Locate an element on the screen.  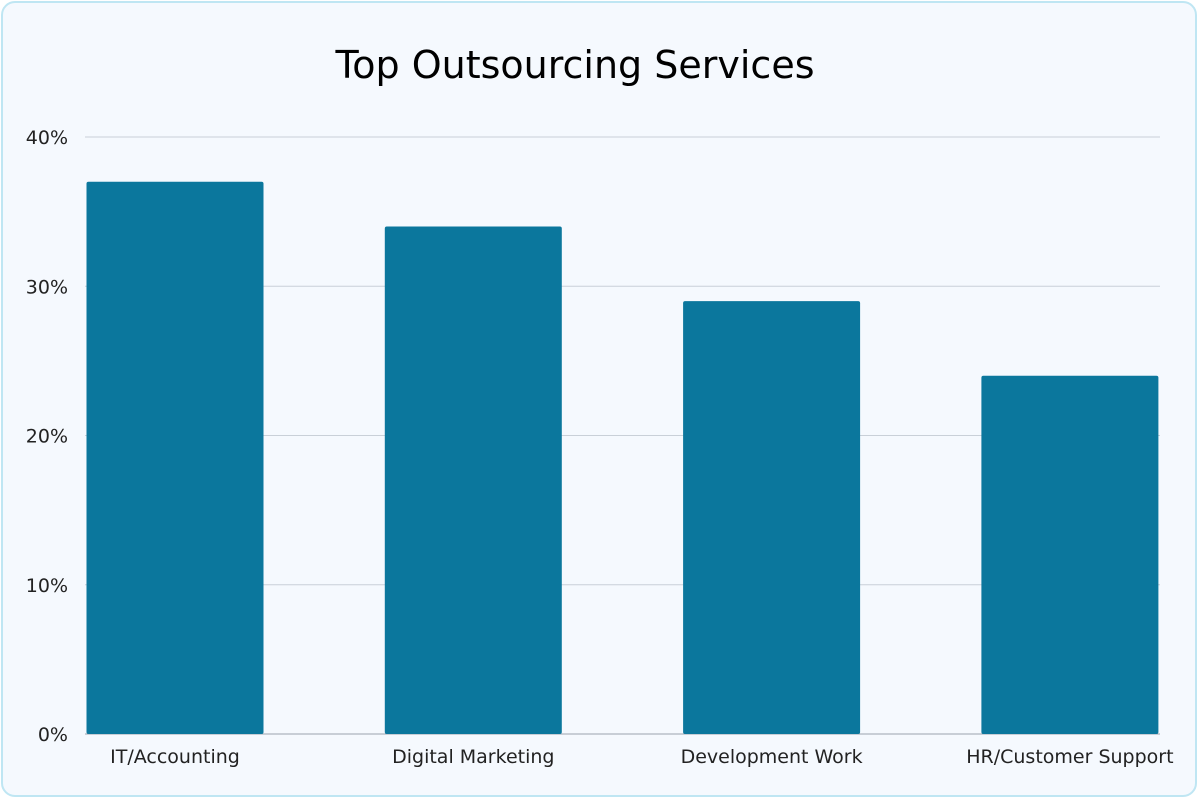
y-tick-label: 40% is located at coordinates (47, 138).